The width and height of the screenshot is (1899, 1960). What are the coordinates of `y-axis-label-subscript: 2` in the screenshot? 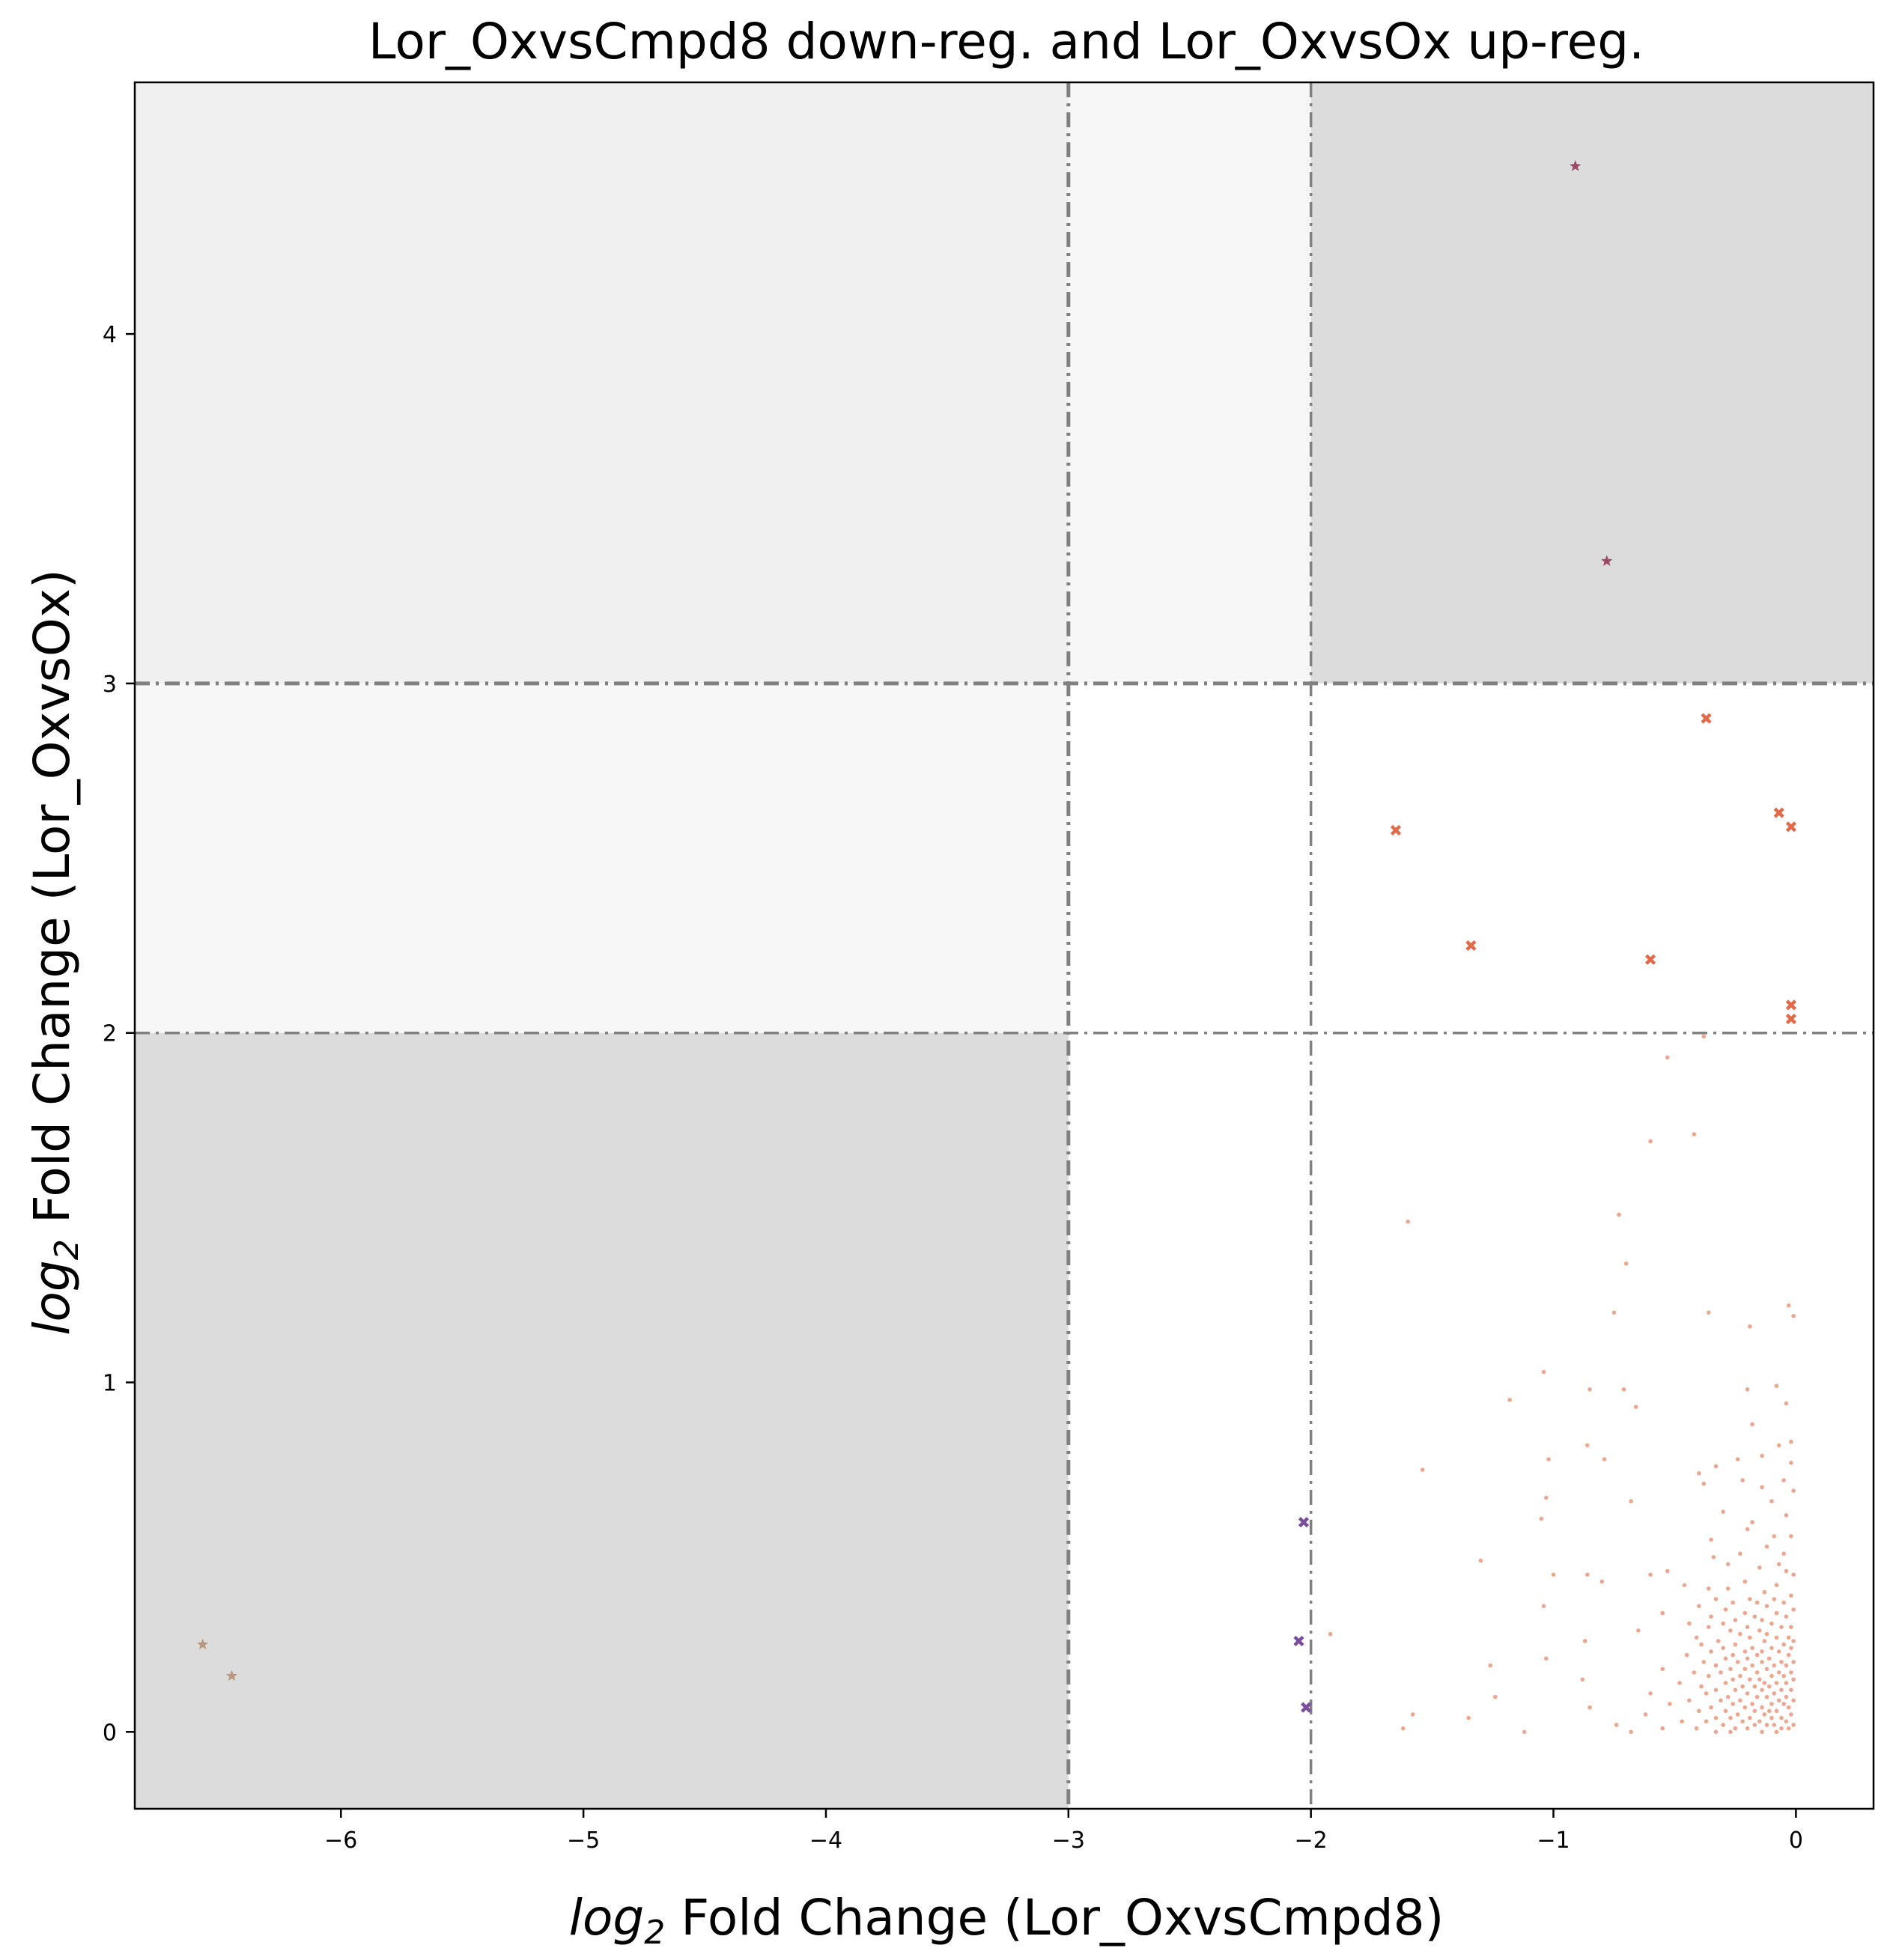 It's located at (67, 1249).